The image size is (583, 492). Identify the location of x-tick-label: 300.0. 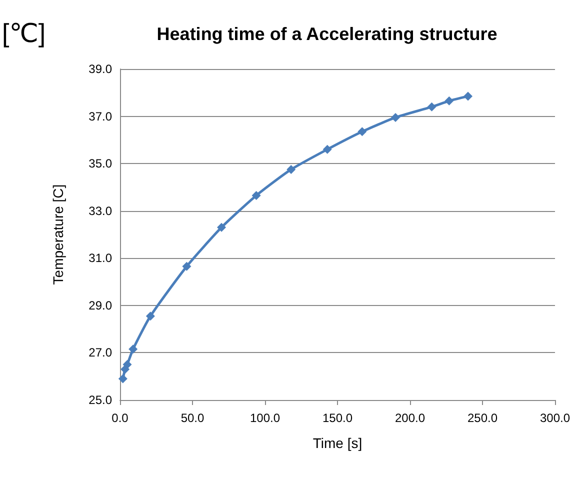
(555, 418).